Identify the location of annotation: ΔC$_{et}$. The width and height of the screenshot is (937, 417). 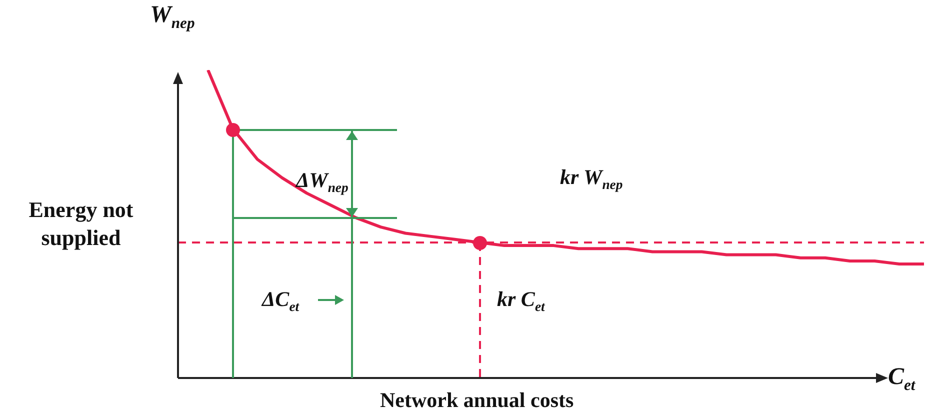
(281, 301).